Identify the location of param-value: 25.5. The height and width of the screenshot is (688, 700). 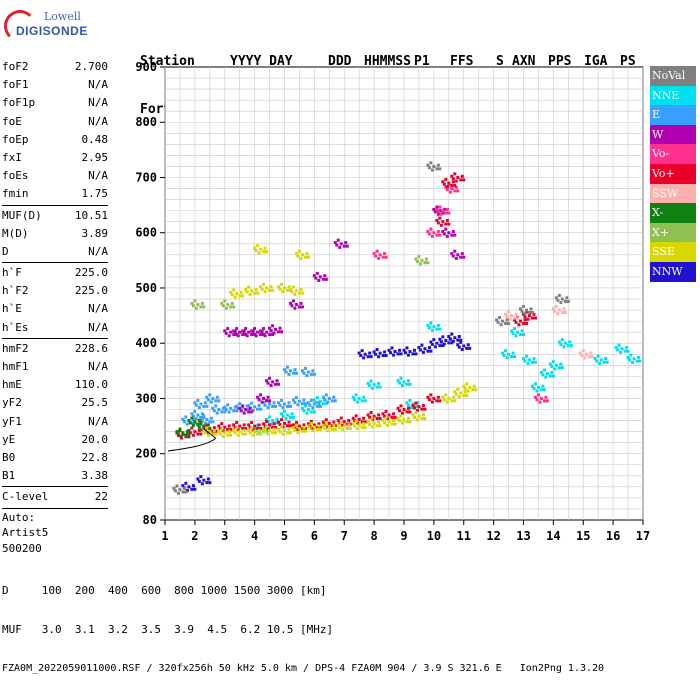
(95, 403).